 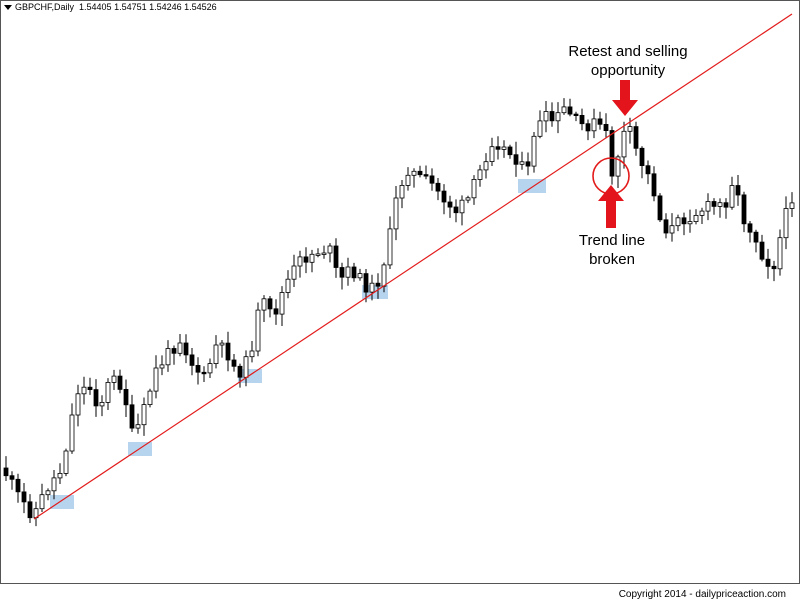 What do you see at coordinates (611, 206) in the screenshot?
I see `up-arrow-icon` at bounding box center [611, 206].